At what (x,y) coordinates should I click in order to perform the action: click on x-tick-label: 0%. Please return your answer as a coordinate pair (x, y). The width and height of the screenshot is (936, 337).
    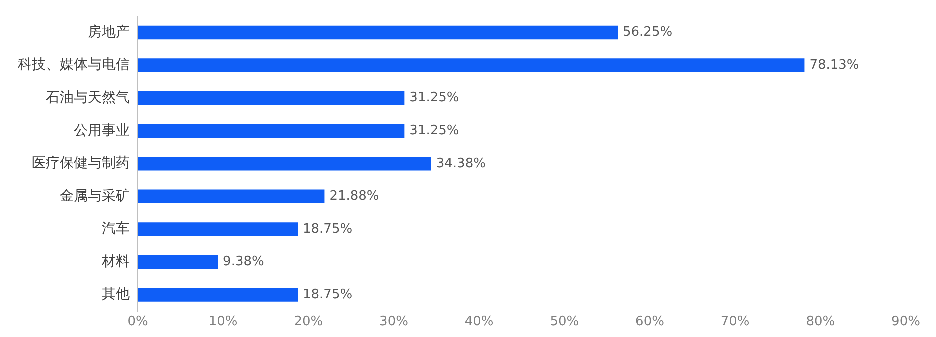
    Looking at the image, I should click on (138, 322).